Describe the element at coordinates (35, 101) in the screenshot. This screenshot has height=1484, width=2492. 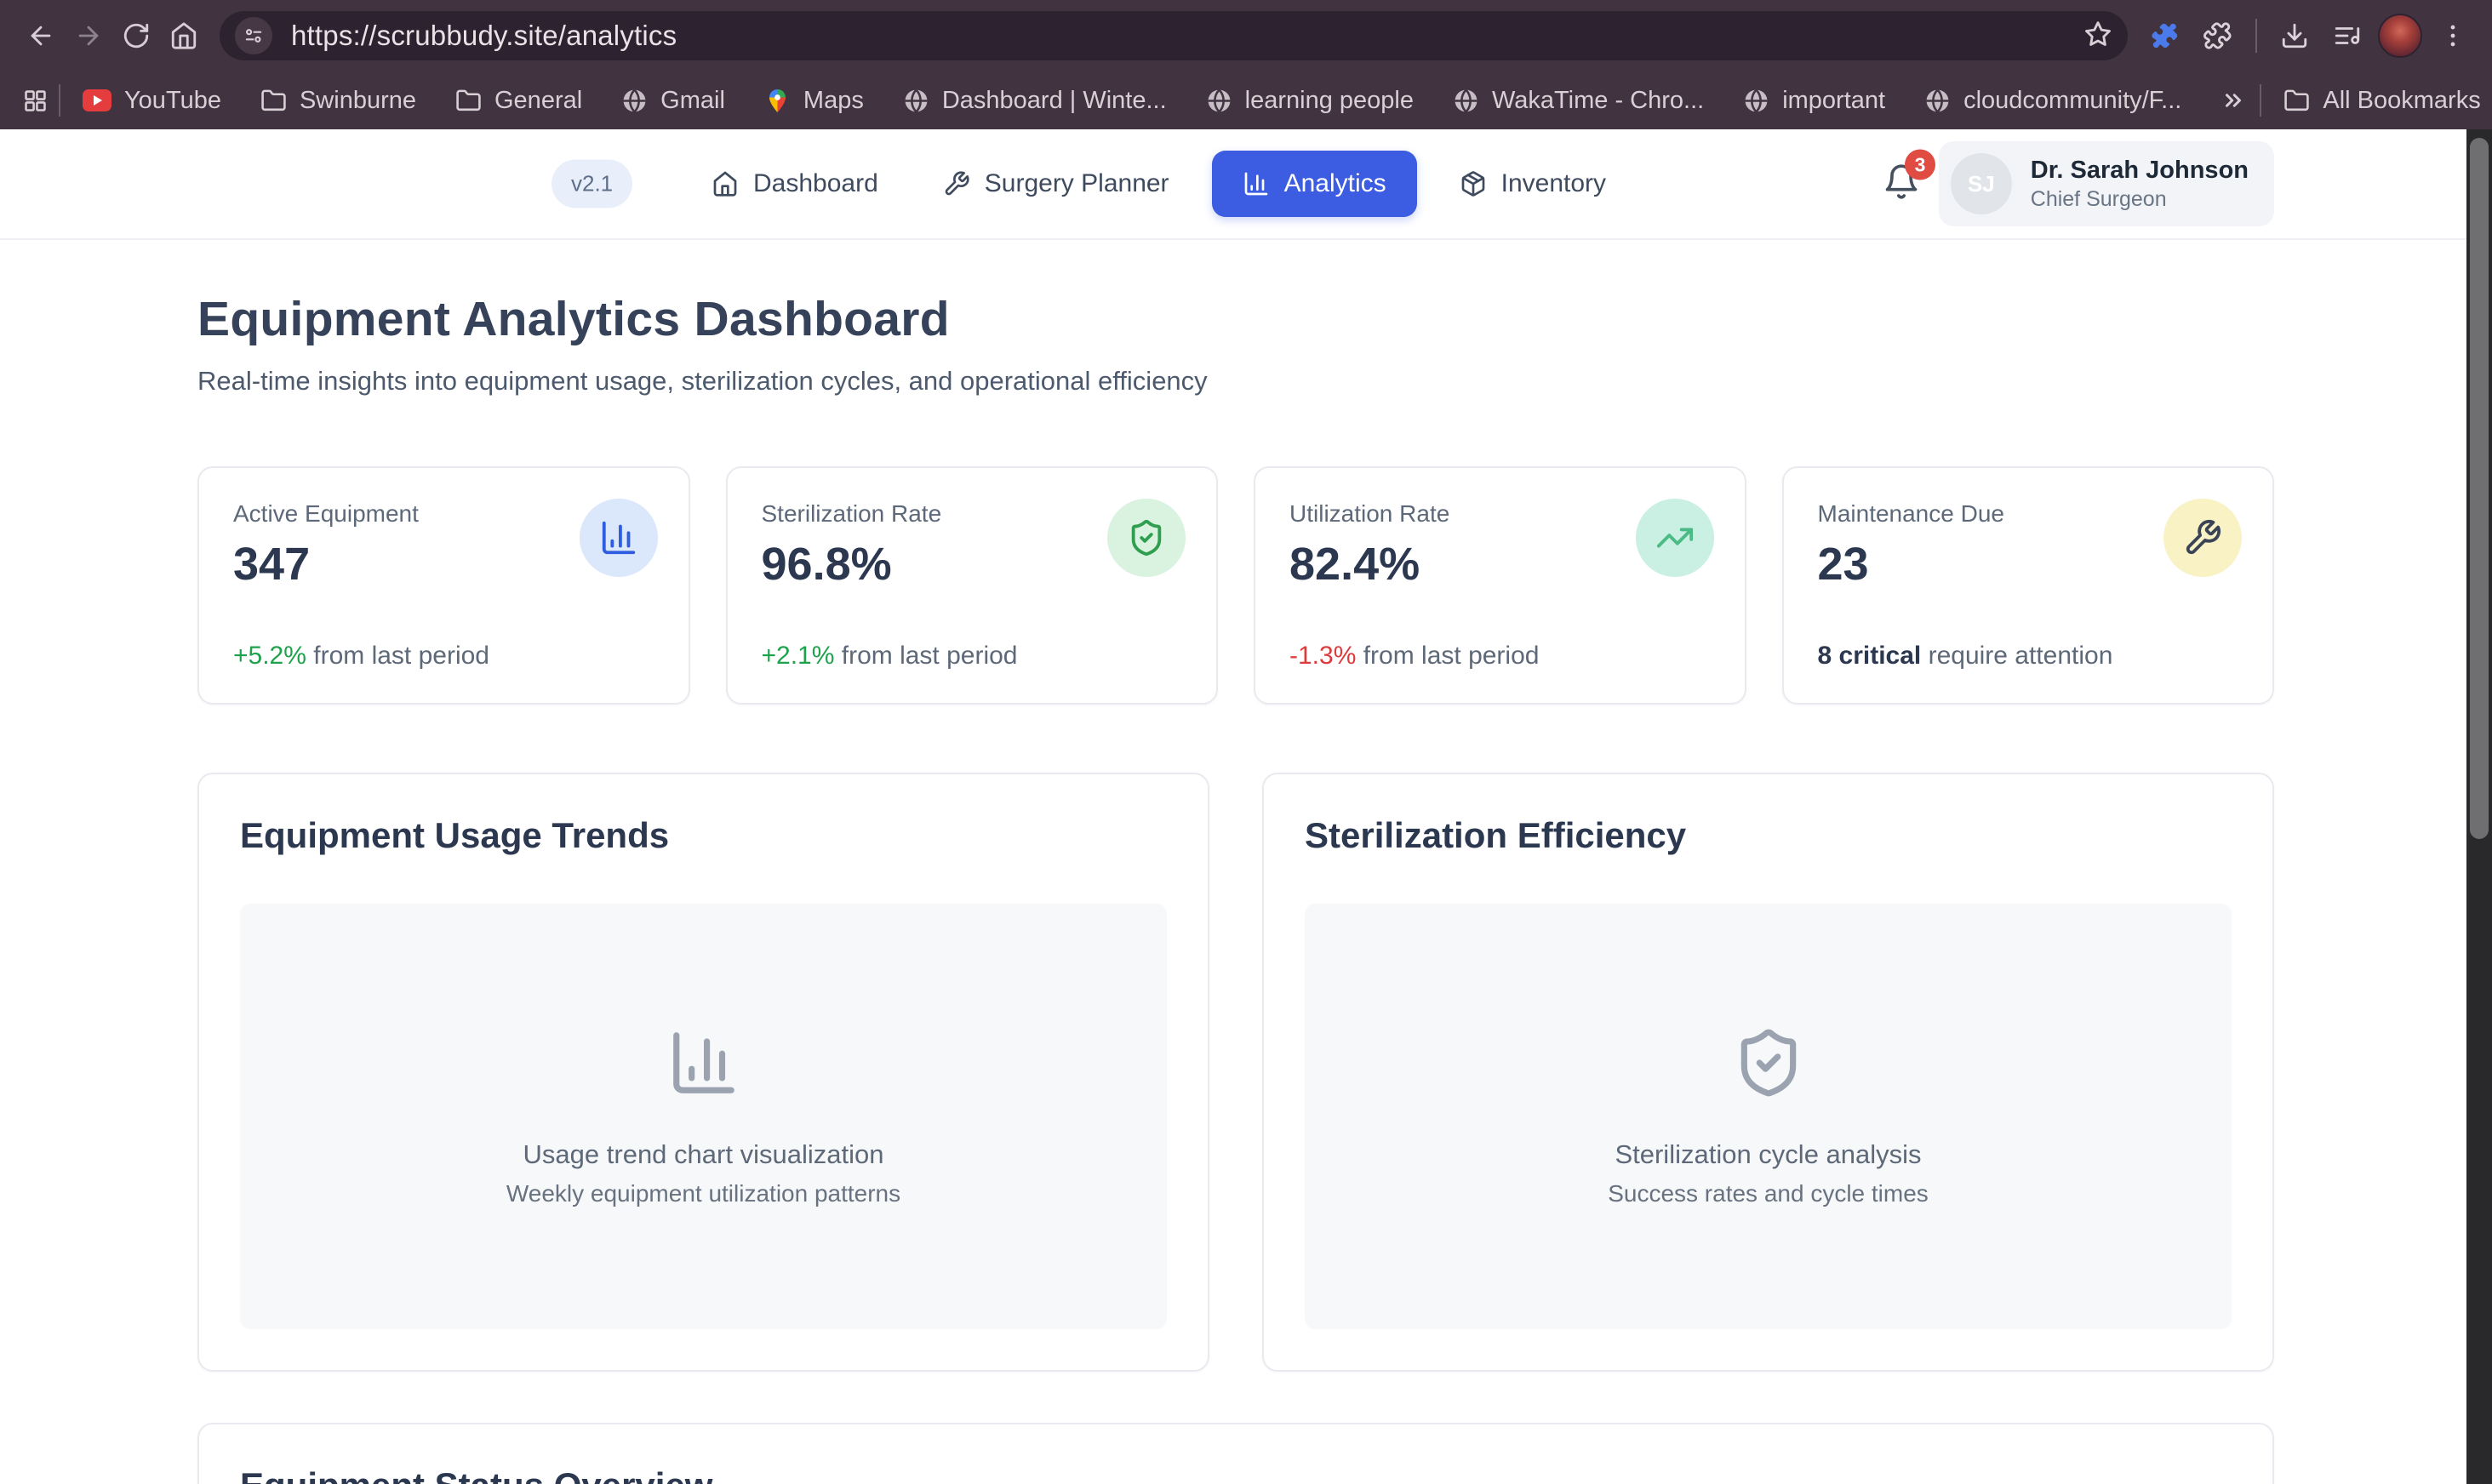
I see `apps-button` at that location.